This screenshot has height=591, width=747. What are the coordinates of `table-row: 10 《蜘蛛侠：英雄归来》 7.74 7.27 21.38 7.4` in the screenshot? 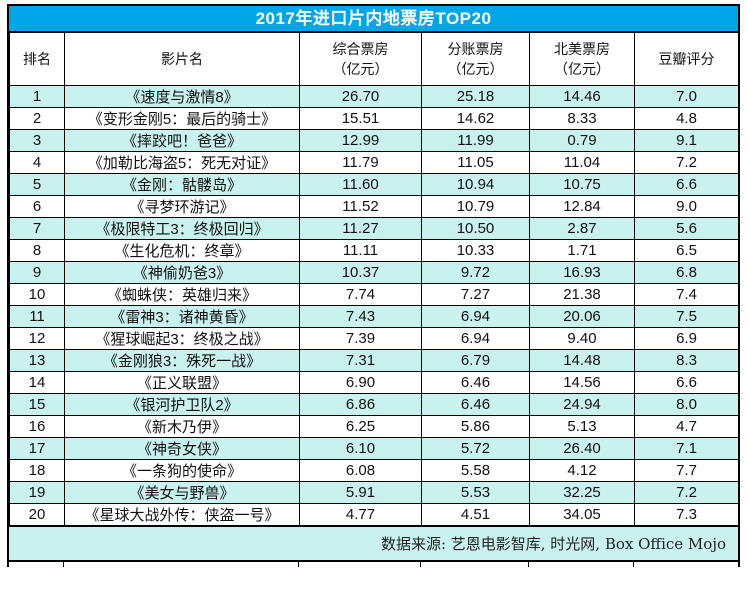 It's located at (374, 294).